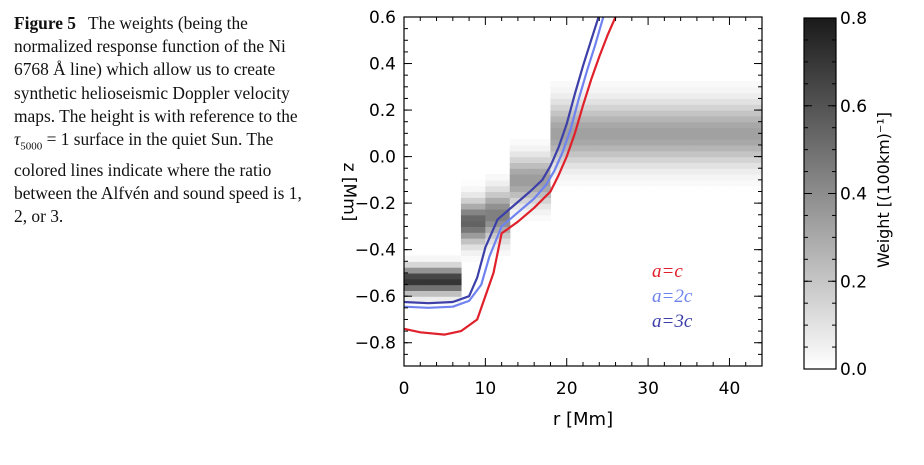 This screenshot has width=924, height=465. I want to click on y-tick-label: −0.2, so click(375, 204).